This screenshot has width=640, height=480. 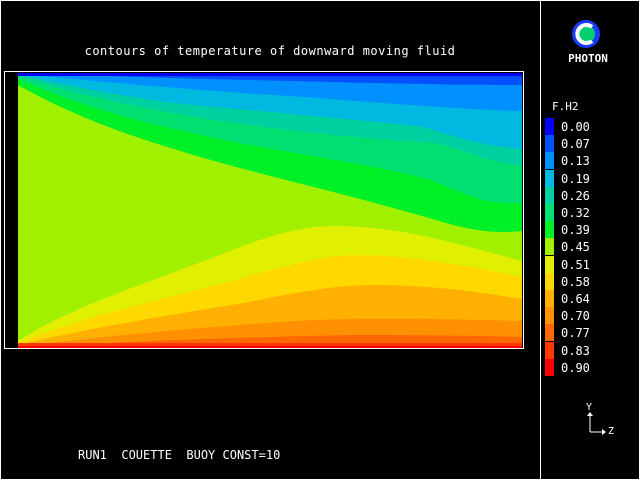 What do you see at coordinates (11, 210) in the screenshot?
I see `contour-plot-edge` at bounding box center [11, 210].